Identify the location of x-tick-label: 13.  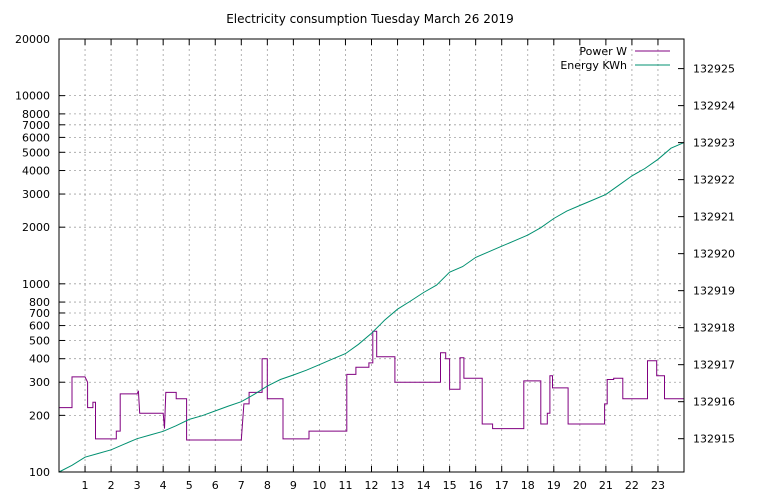
(398, 485).